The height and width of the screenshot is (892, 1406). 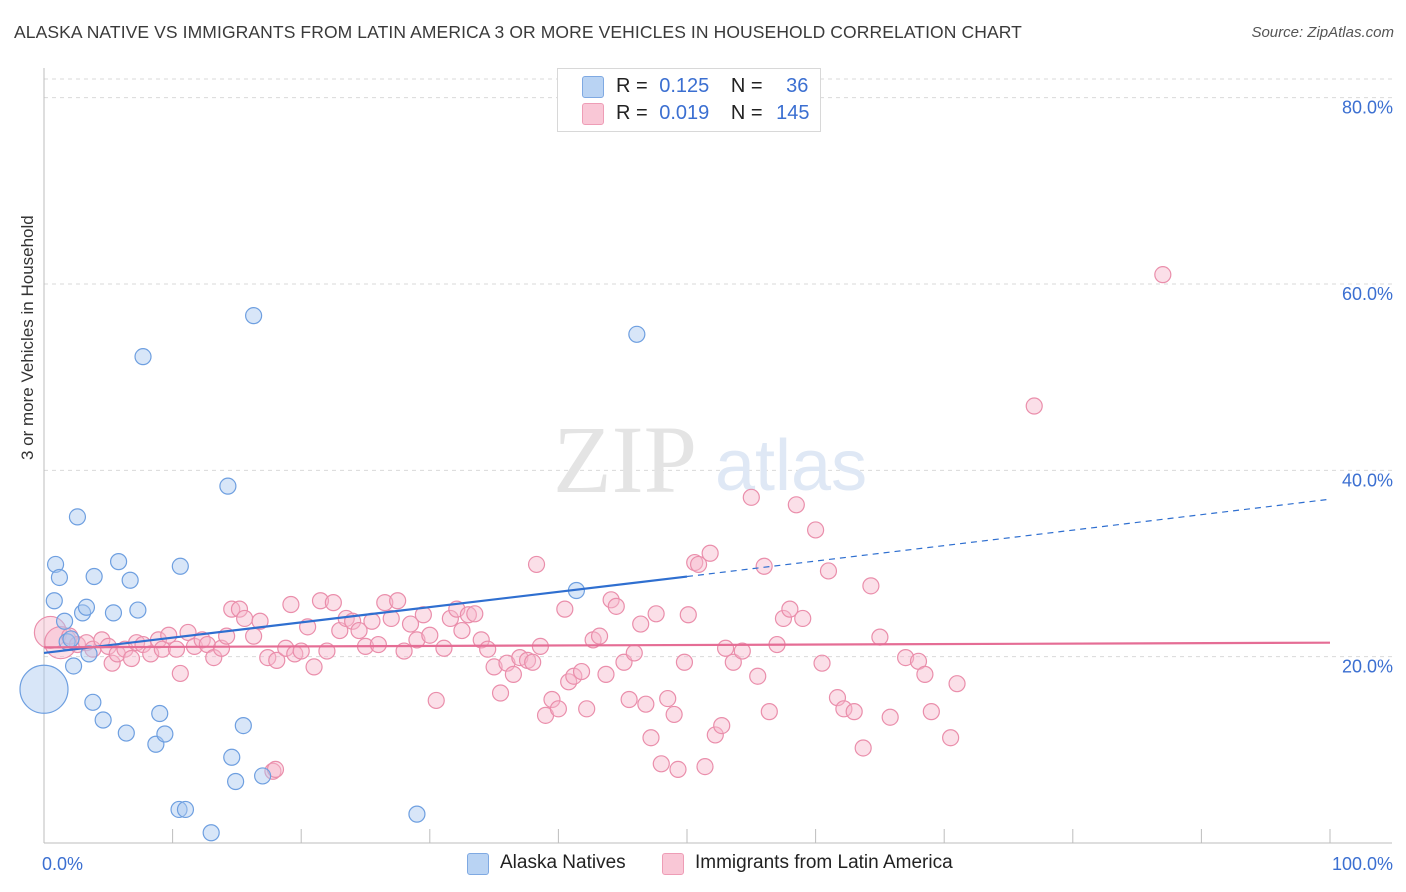 I want to click on watermark-atlas: atlas, so click(x=791, y=466).